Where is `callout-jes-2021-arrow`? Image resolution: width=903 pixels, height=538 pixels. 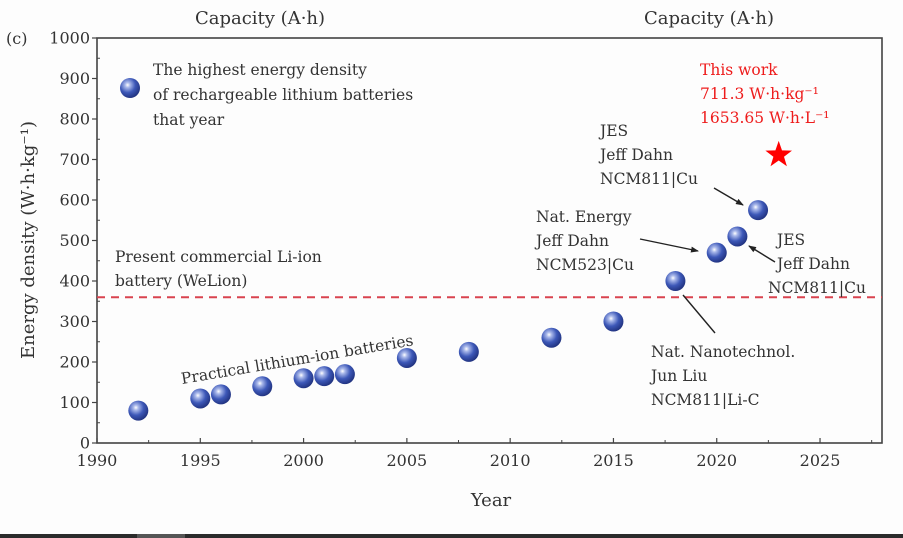
callout-jes-2021-arrow is located at coordinates (762, 254).